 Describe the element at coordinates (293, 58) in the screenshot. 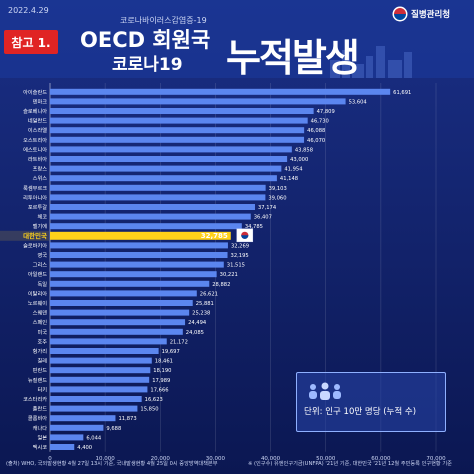

I see `title-big: 누적발생` at that location.